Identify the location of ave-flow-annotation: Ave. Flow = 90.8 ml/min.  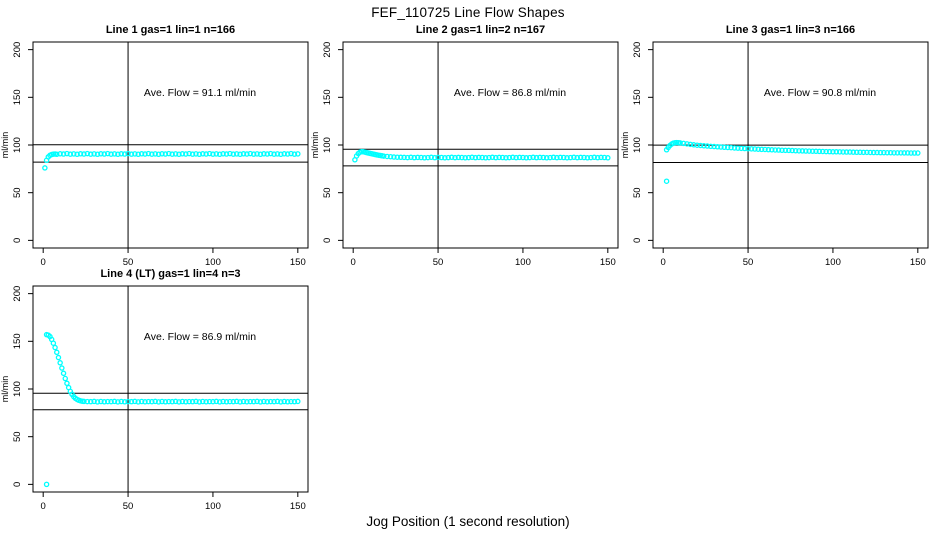
(820, 93).